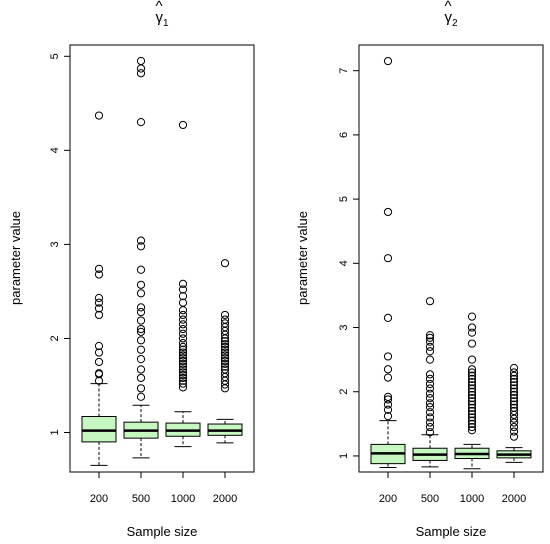 The image size is (550, 544). Describe the element at coordinates (430, 499) in the screenshot. I see `x-tick-label: 500` at that location.